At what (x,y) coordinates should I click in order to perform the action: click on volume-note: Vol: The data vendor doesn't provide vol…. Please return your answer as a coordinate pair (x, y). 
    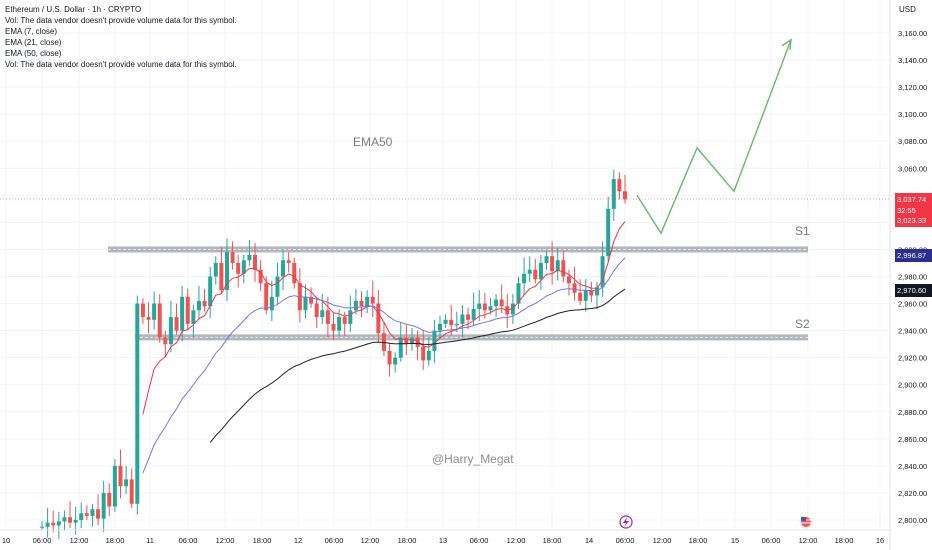
    Looking at the image, I should click on (121, 20).